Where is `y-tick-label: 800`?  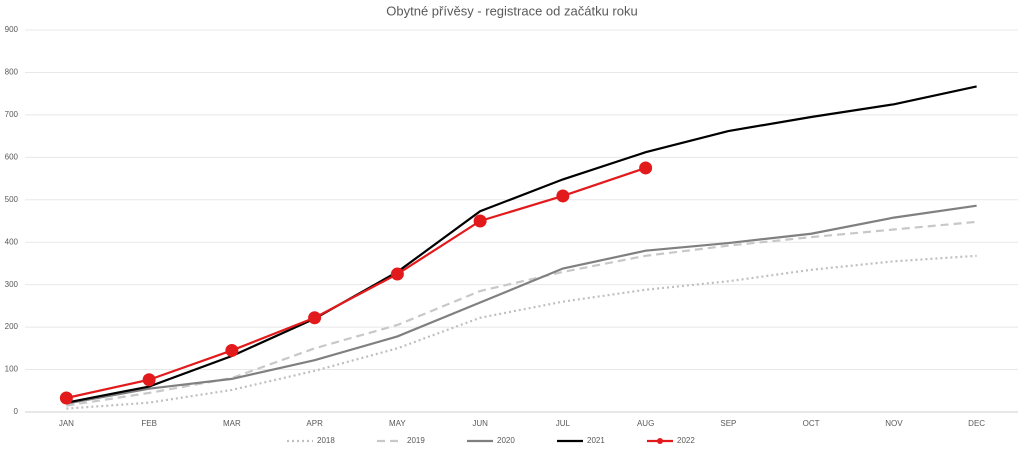 y-tick-label: 800 is located at coordinates (12, 72).